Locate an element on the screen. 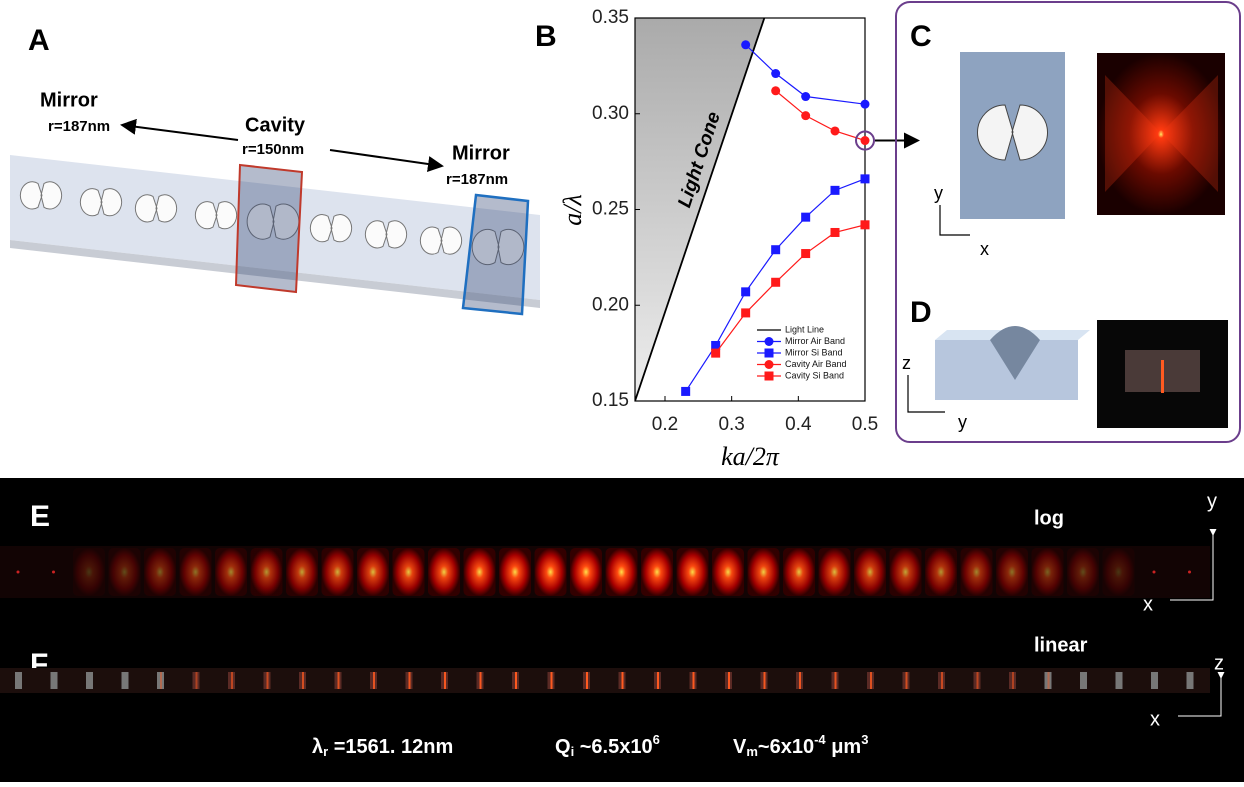  legend-label: Mirror Air Band is located at coordinates (815, 341).